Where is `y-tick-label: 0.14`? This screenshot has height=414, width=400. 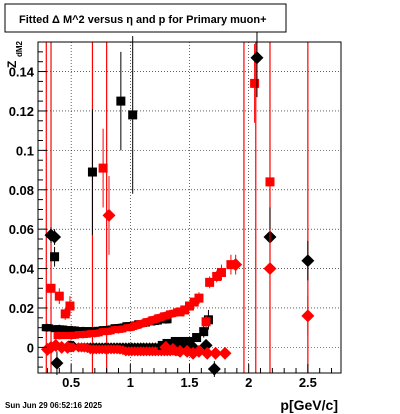 y-tick-label: 0.14 is located at coordinates (22, 72).